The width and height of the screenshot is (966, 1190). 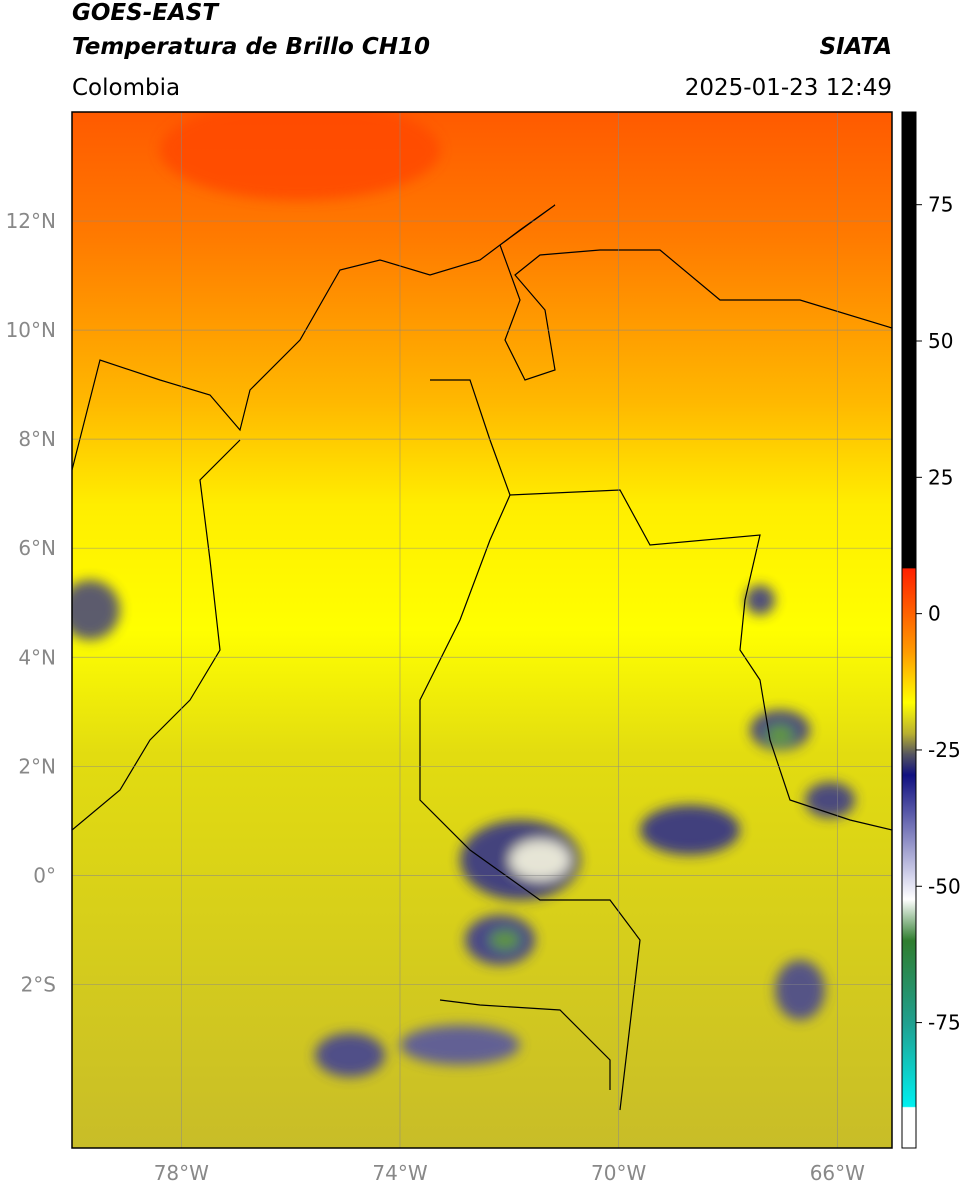 I want to click on lon-tick-label: 78°W, so click(x=181, y=1173).